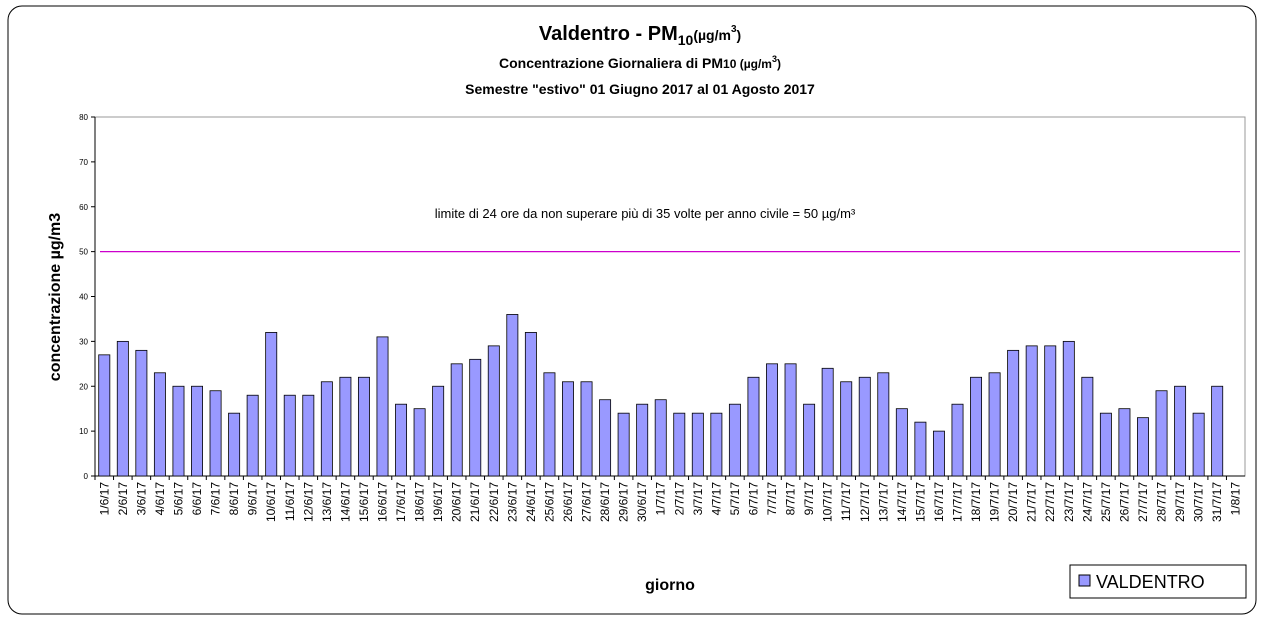 The width and height of the screenshot is (1262, 621). I want to click on x-tick-label: 27/7/17, so click(1143, 502).